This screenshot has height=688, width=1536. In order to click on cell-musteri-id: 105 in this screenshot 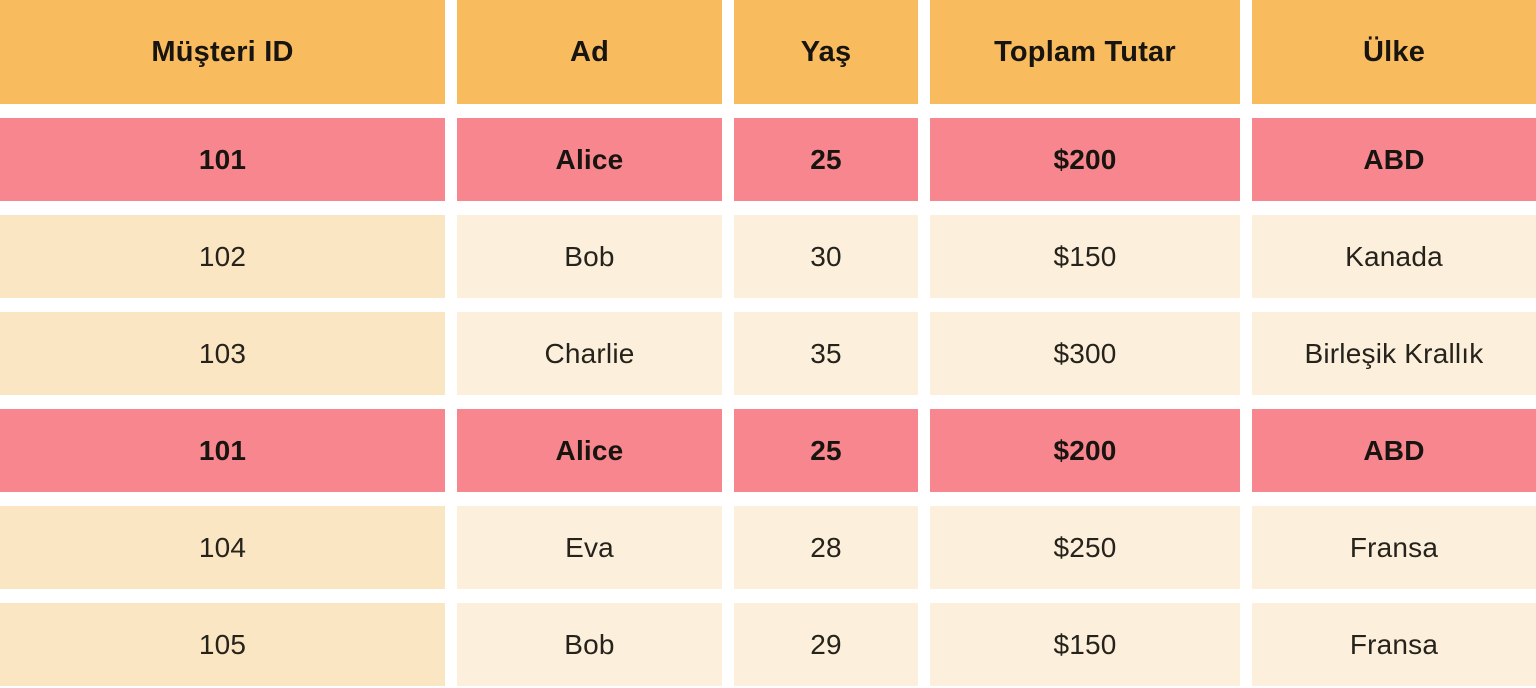, I will do `click(222, 644)`.